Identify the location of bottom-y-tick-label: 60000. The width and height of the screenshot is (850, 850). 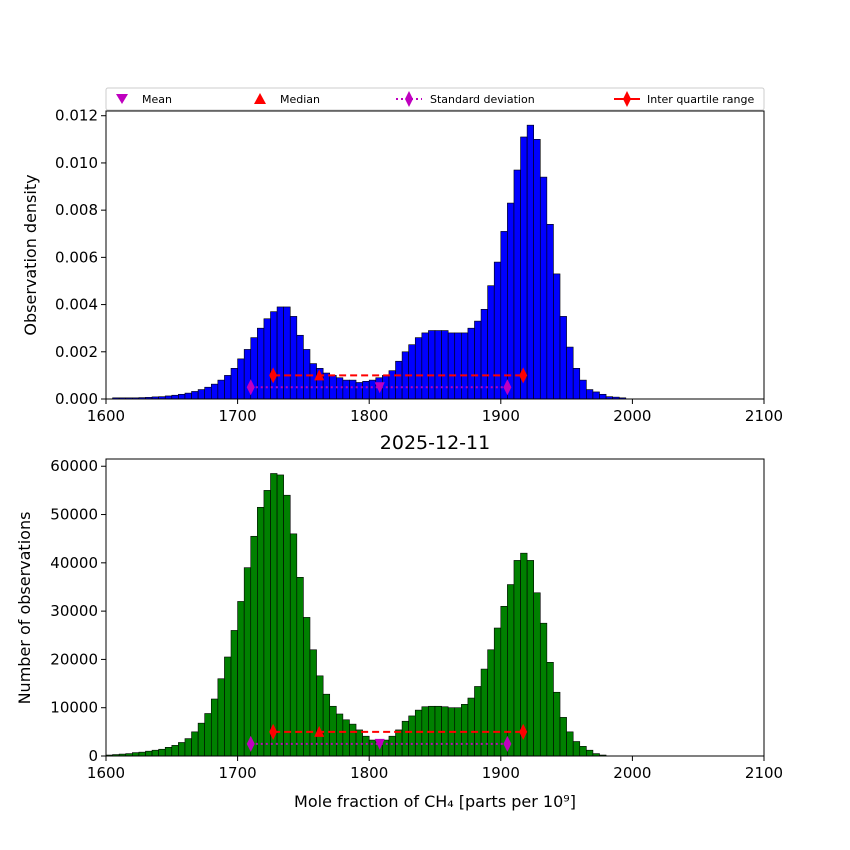
(74, 466).